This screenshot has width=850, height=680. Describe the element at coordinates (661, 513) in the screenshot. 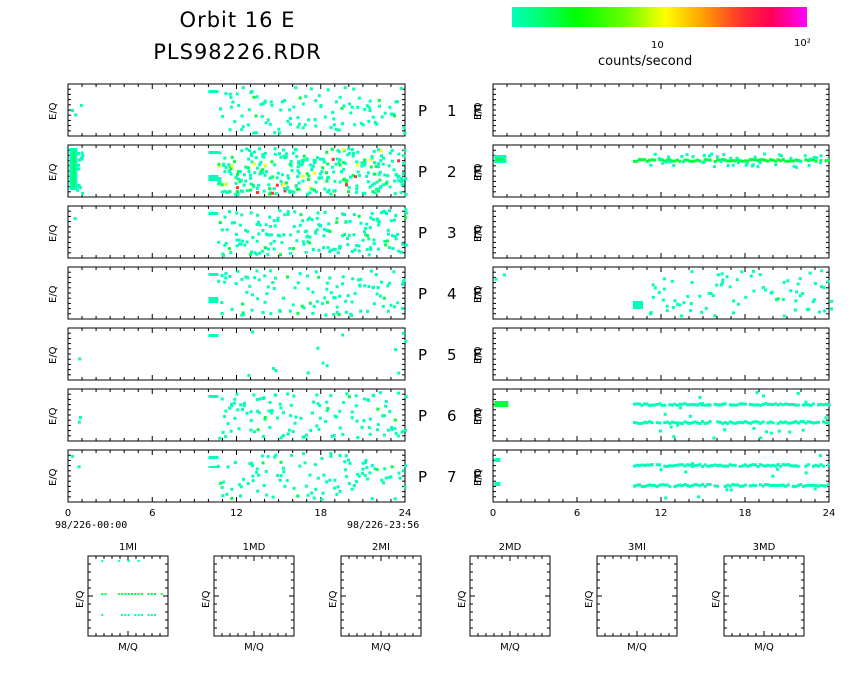

I see `x-tick-label-right: 12` at that location.